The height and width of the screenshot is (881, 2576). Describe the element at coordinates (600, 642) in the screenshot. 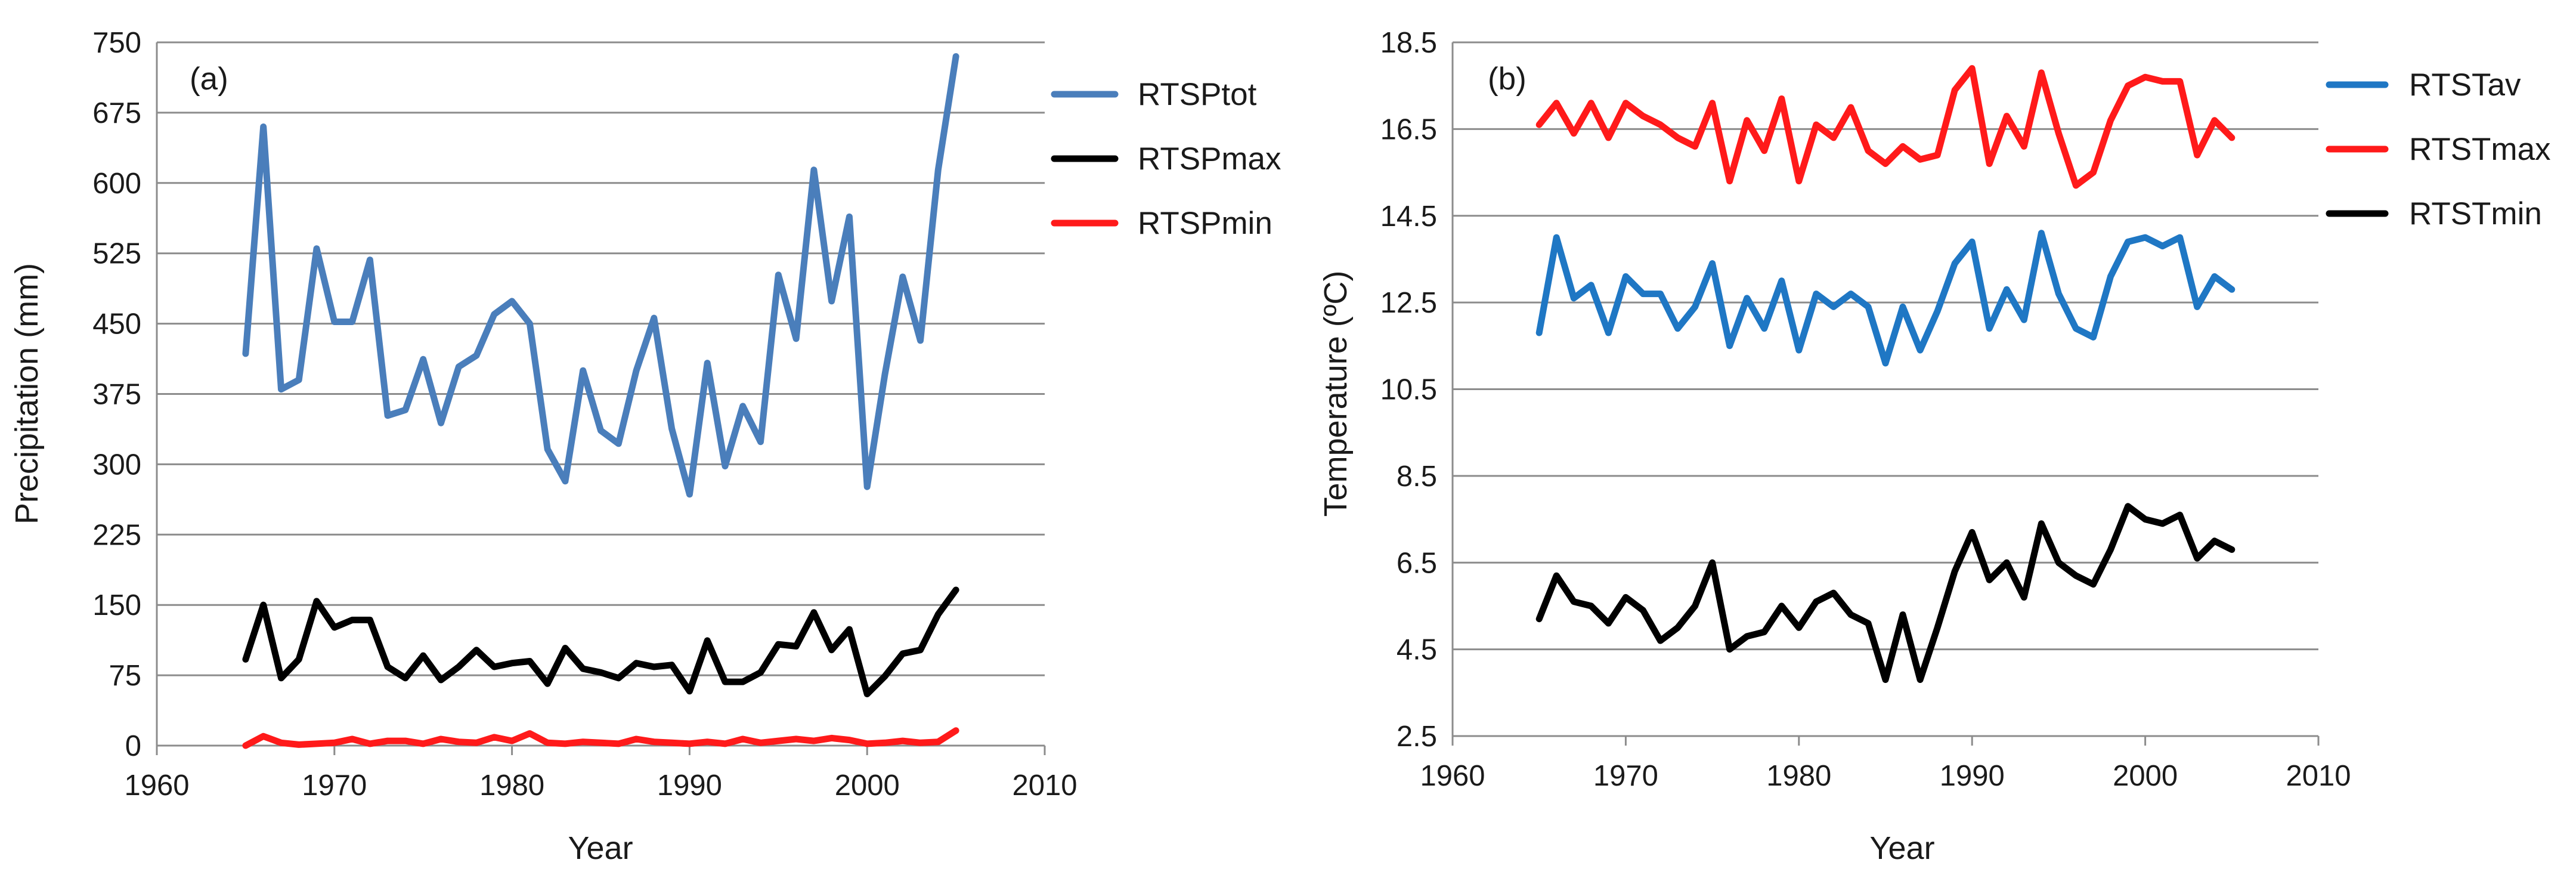

I see `series-line-rtspmax` at that location.